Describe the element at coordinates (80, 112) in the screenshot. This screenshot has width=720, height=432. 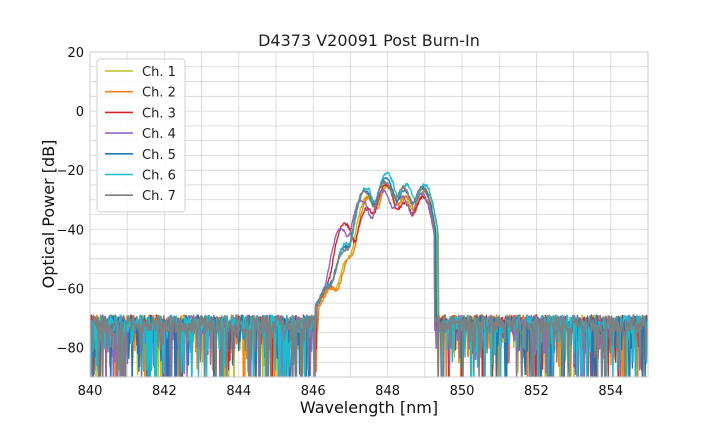
I see `y-tick-label: 0` at that location.